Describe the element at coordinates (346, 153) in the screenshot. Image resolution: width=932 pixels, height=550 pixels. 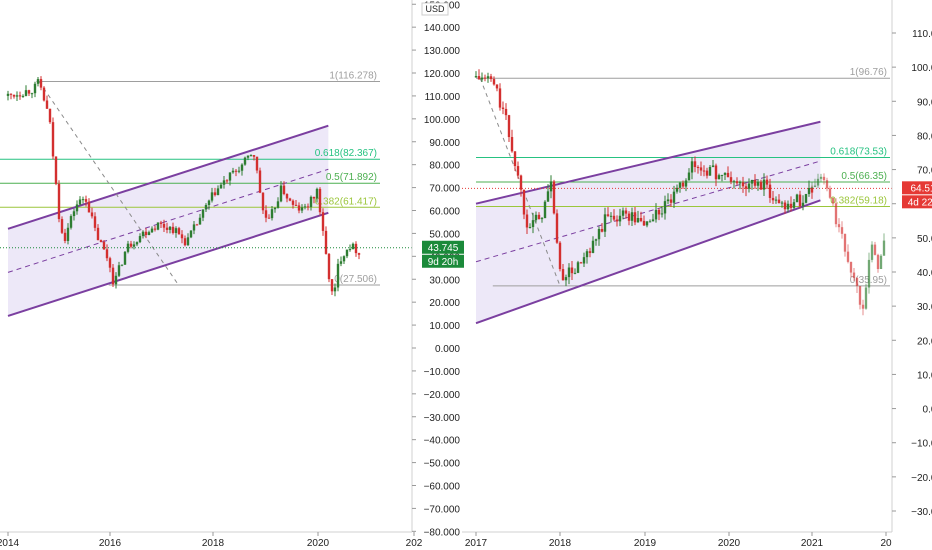
I see `fib-label: 0.618(82.367)` at that location.